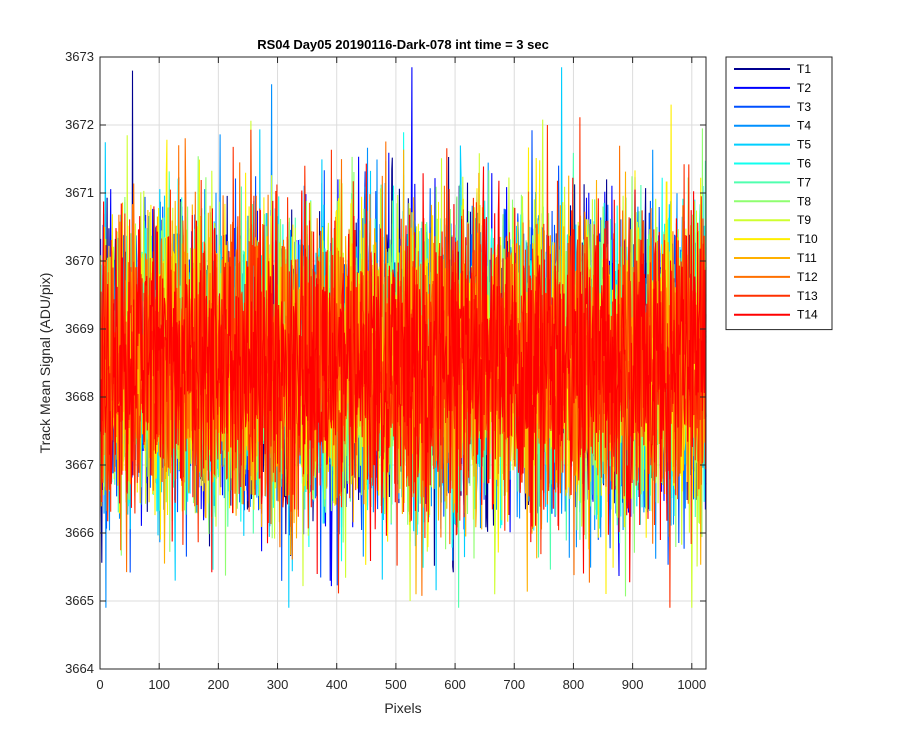 Image resolution: width=900 pixels, height=750 pixels. Describe the element at coordinates (337, 684) in the screenshot. I see `x-tick-label: 400` at that location.